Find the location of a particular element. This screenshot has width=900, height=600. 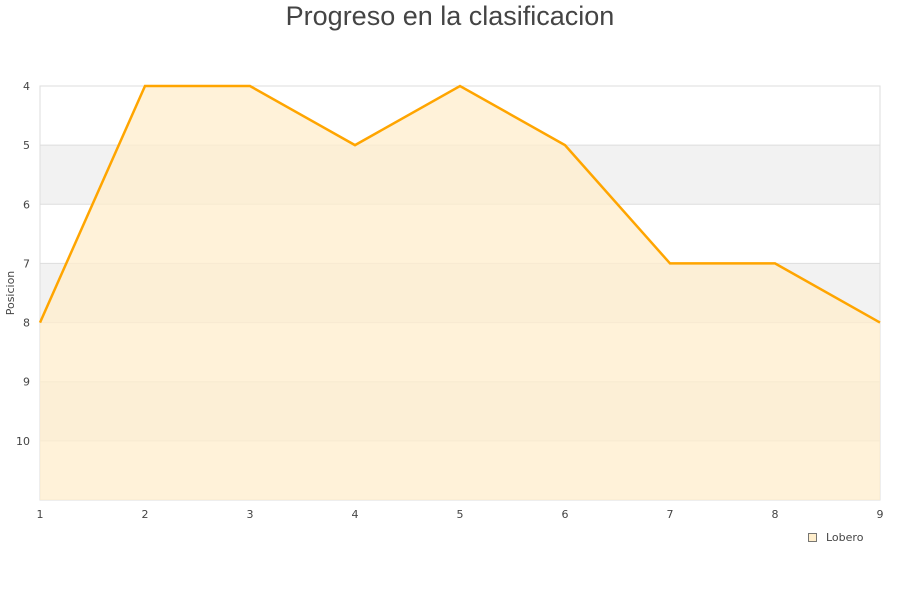

y-tick-label: 8 is located at coordinates (26, 323).